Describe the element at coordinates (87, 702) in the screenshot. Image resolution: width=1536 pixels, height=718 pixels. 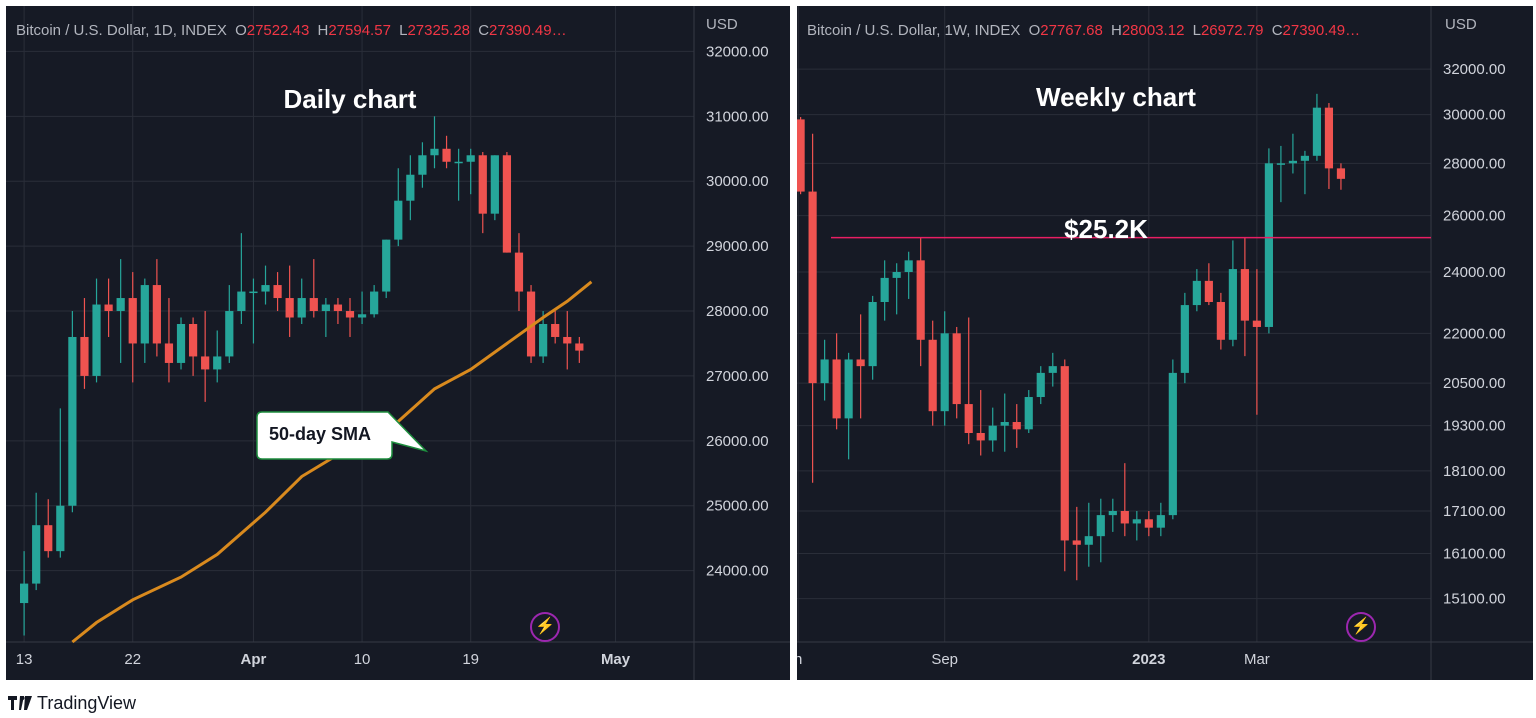
I see `tradingview-brand: TradingView` at that location.